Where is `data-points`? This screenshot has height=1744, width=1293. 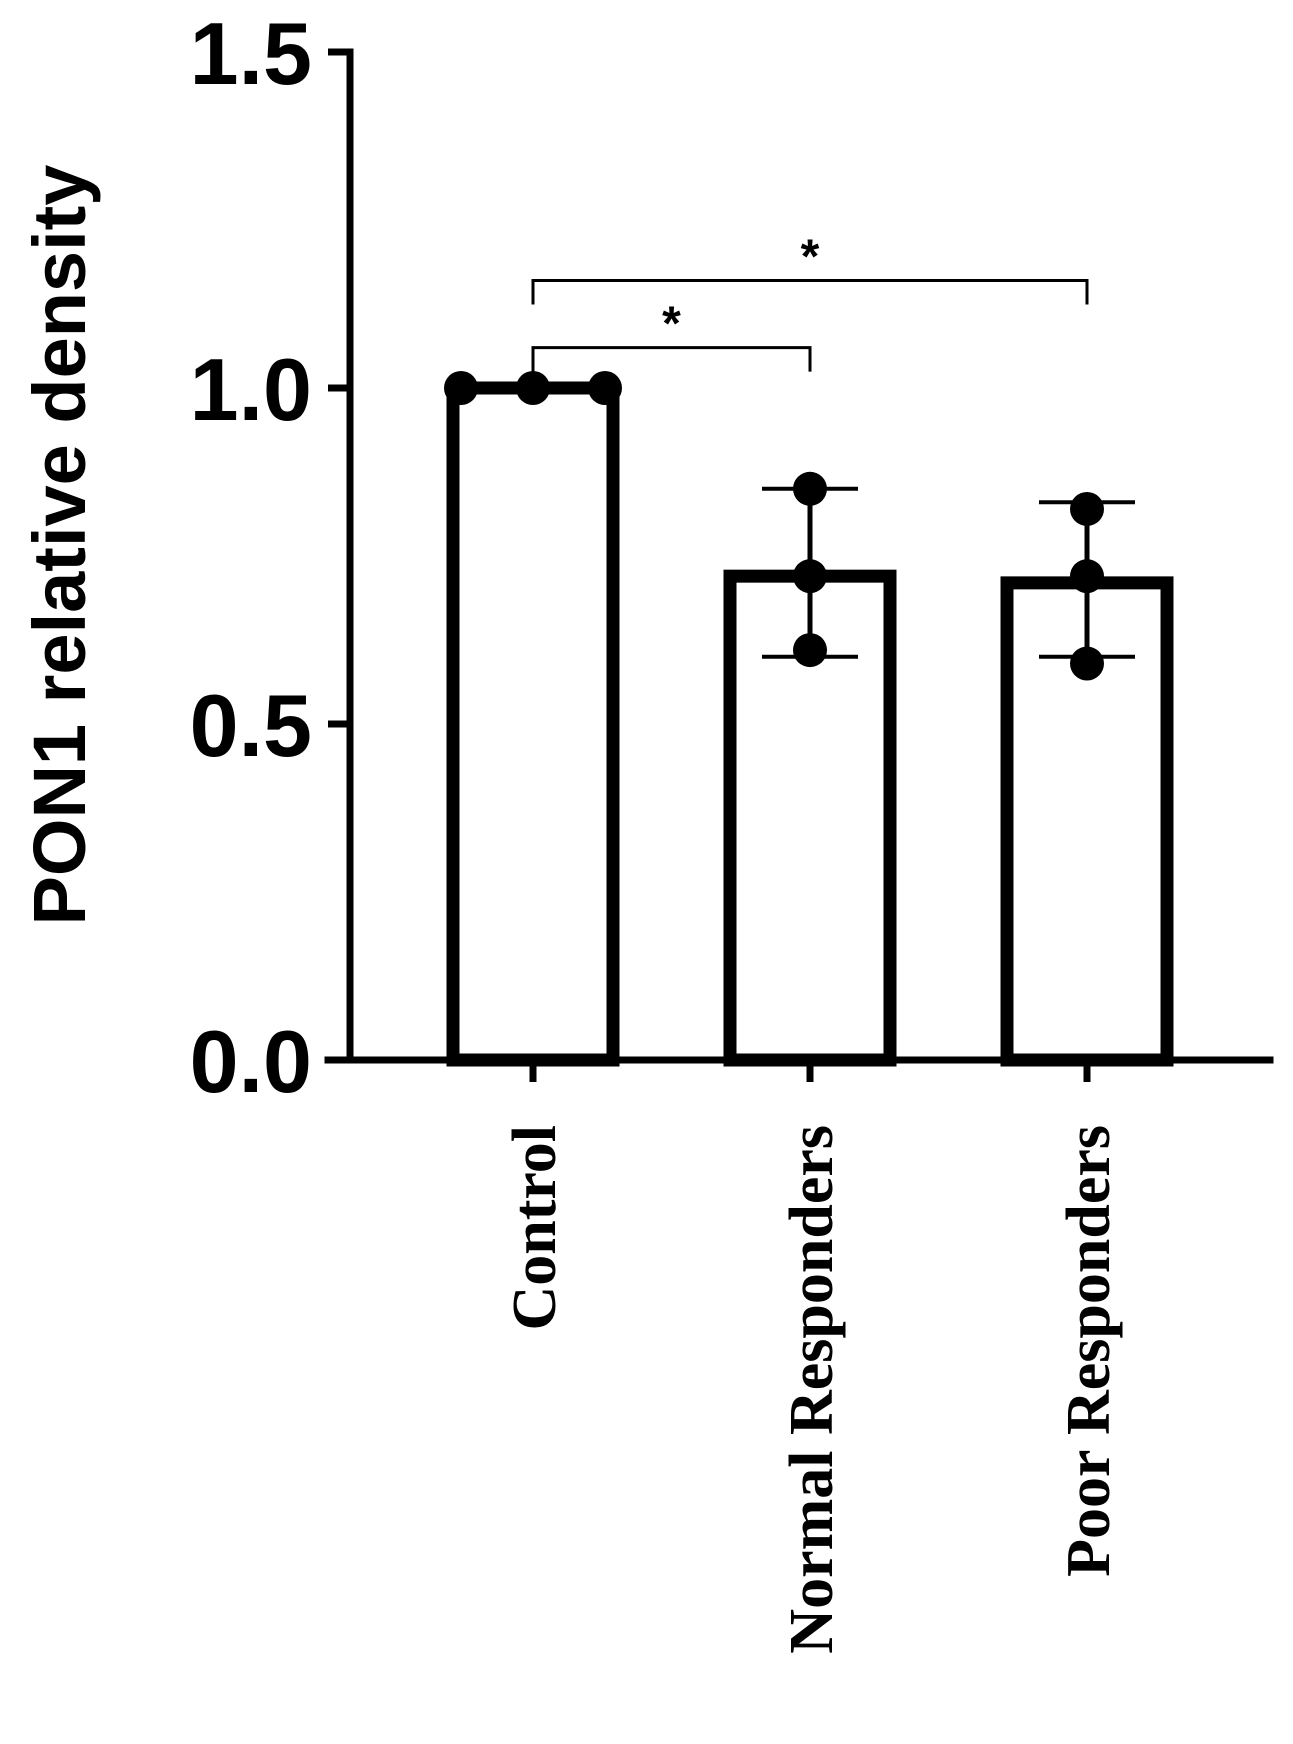
data-points is located at coordinates (774, 526).